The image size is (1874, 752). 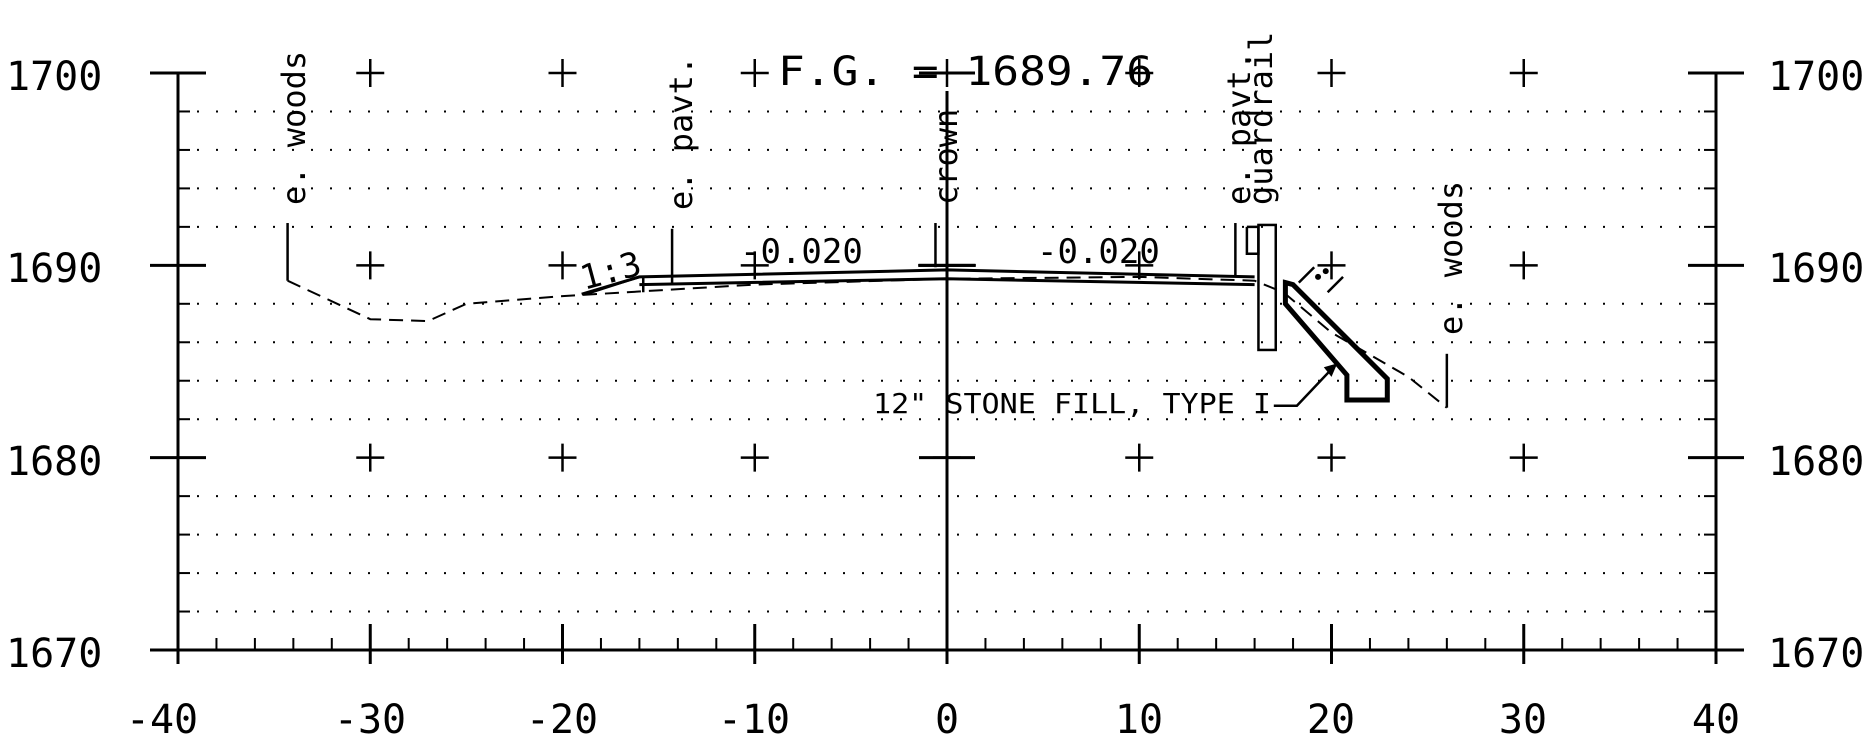 I want to click on existing-ground-line, so click(x=867, y=342).